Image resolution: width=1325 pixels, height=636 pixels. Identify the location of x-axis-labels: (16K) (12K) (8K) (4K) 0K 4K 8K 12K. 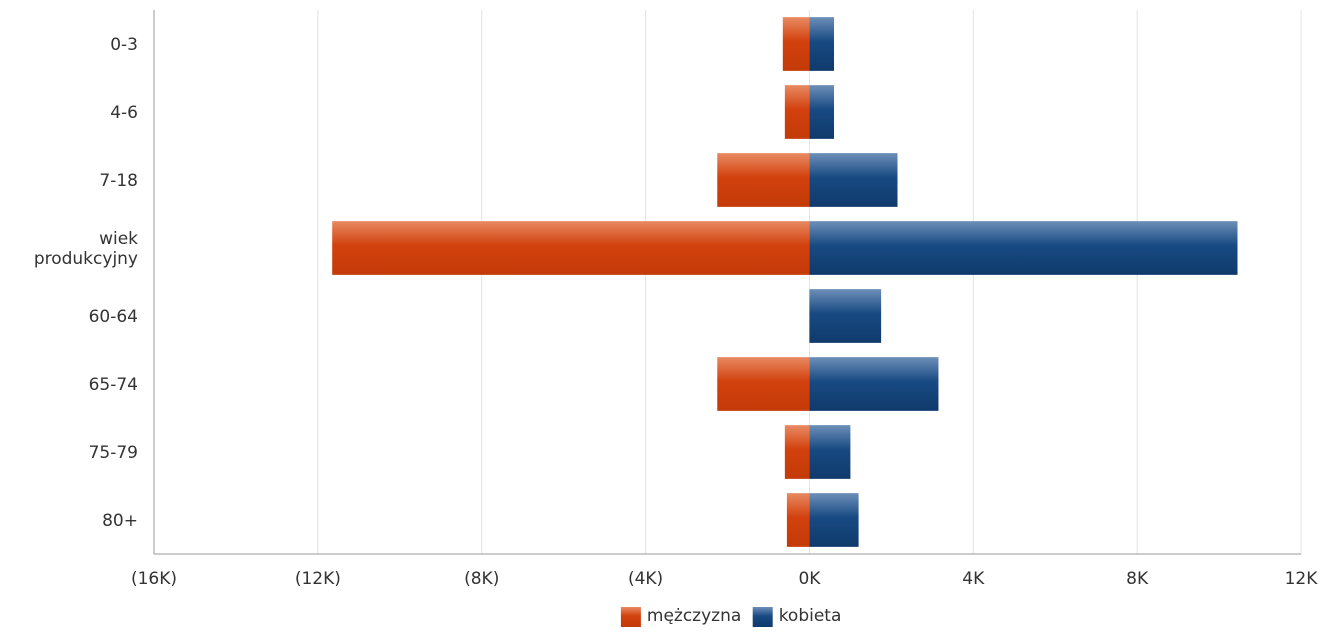
(724, 579).